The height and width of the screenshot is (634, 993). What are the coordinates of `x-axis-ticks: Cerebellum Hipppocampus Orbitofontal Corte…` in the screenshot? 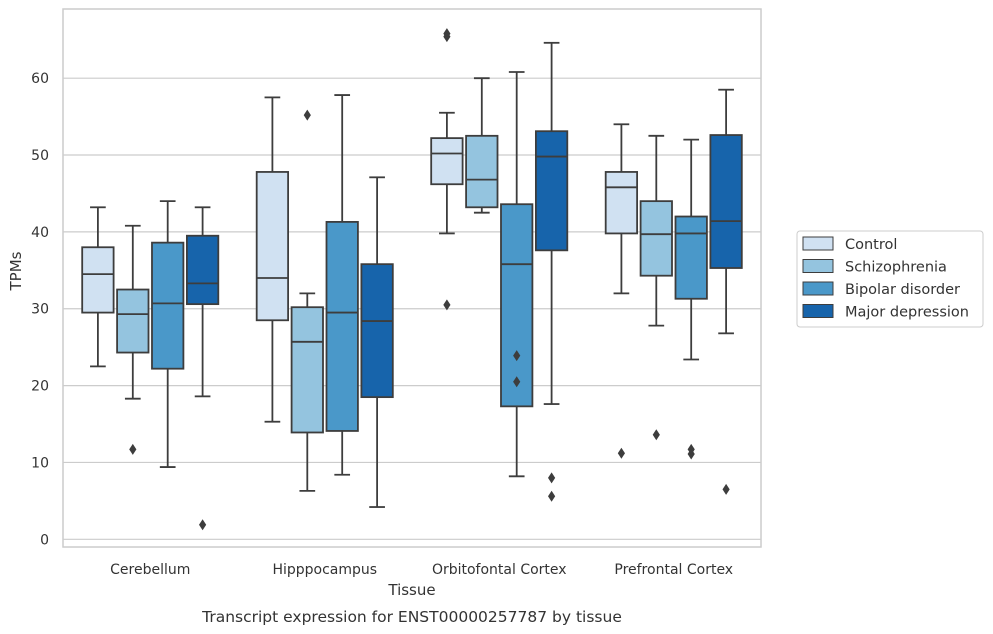 It's located at (421, 570).